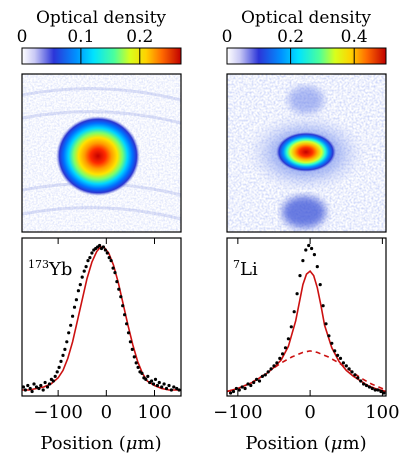 Image resolution: width=409 pixels, height=461 pixels. I want to click on right-x-axis-label: Position (μm), so click(305, 443).